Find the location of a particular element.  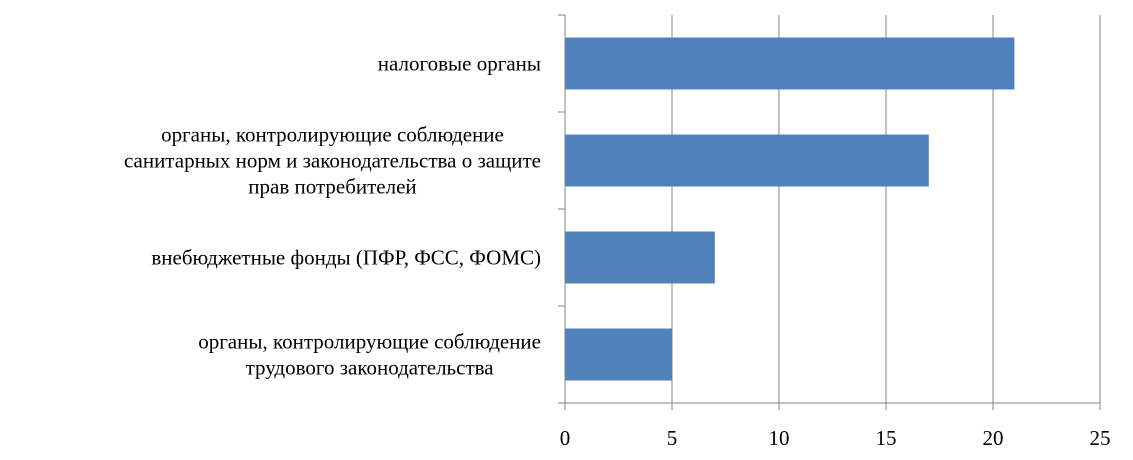

x-tick-label-15: 15 is located at coordinates (886, 438).